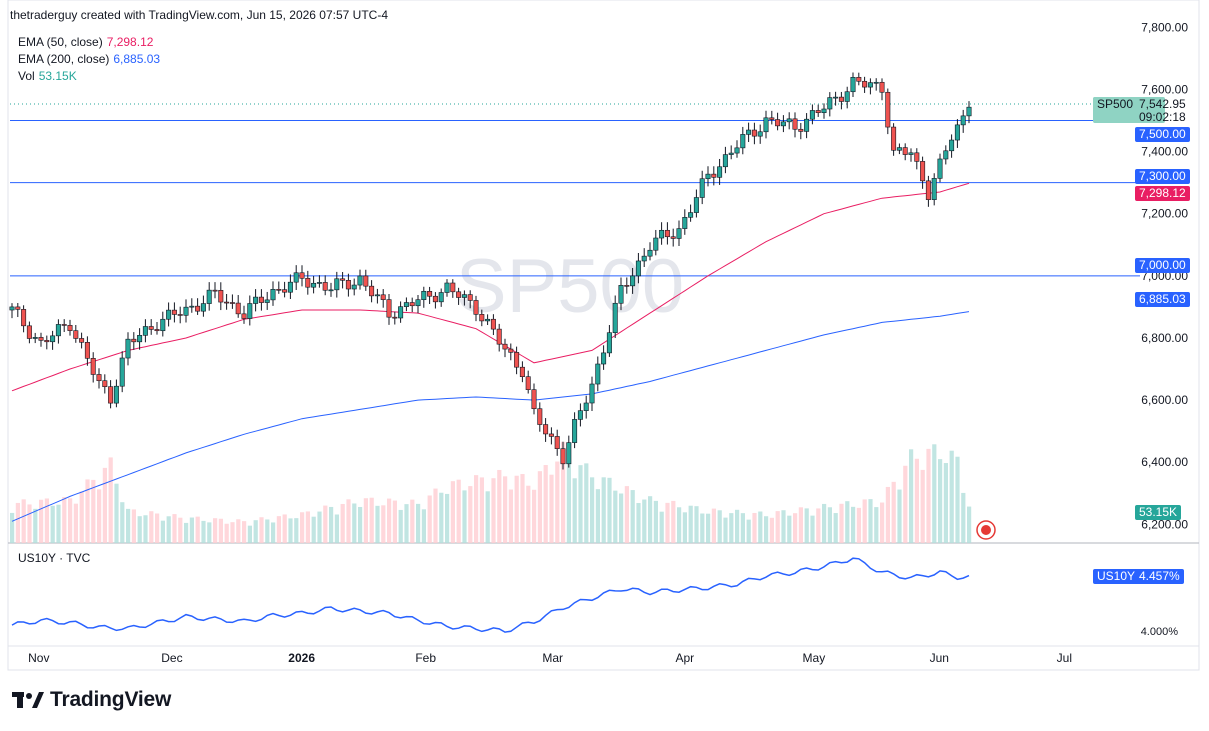  What do you see at coordinates (425, 658) in the screenshot?
I see `x-tick-label: Feb` at bounding box center [425, 658].